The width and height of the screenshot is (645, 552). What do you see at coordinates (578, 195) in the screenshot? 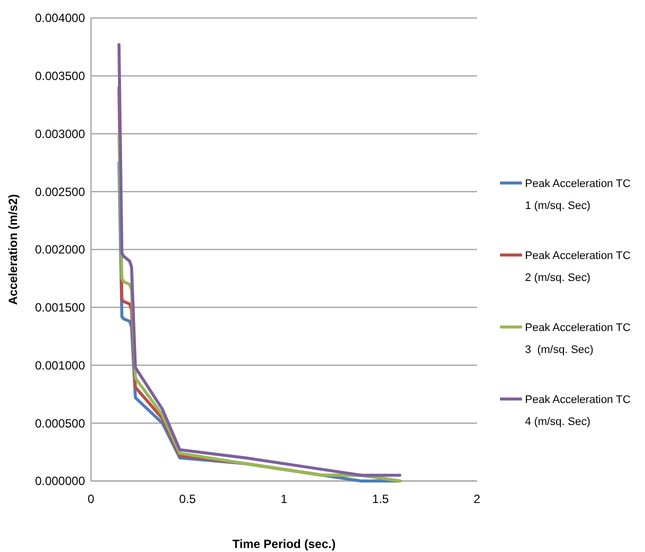
I see `legend-label: Peak Acceleration TC 1 (m/sq. Sec)` at bounding box center [578, 195].